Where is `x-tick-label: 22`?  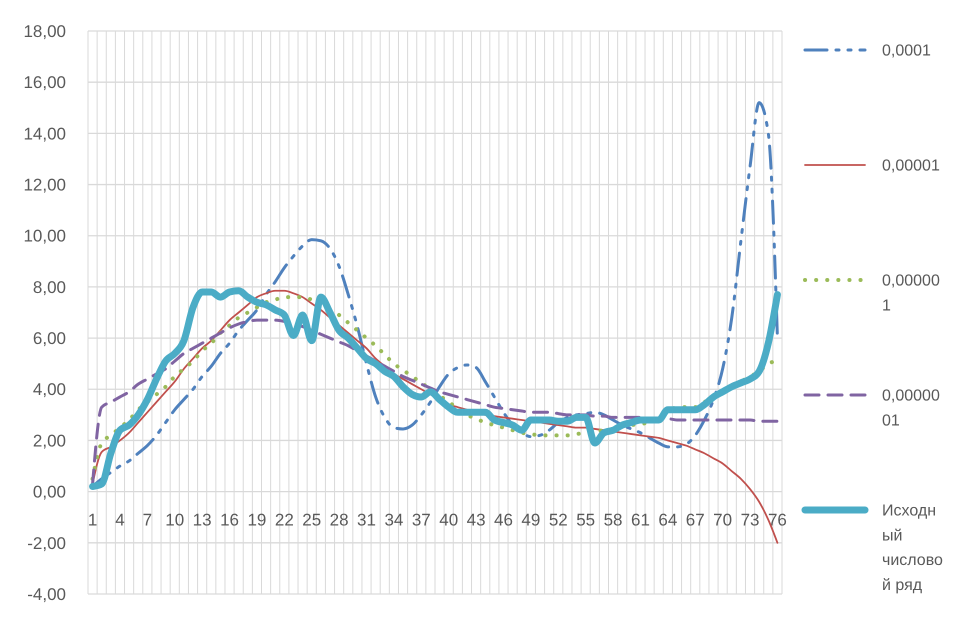 x-tick-label: 22 is located at coordinates (284, 520).